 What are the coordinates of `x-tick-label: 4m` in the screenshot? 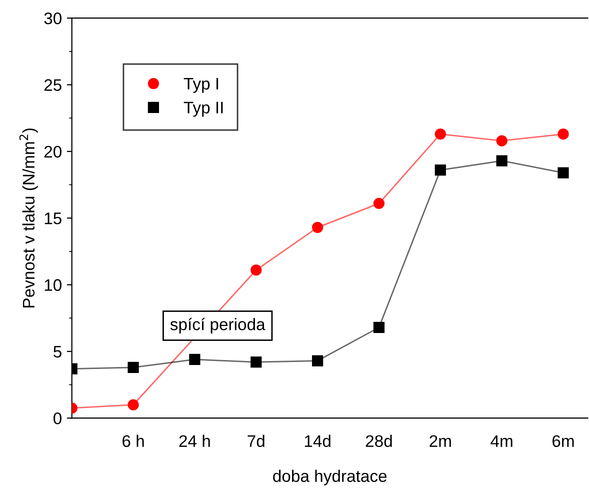 It's located at (501, 441).